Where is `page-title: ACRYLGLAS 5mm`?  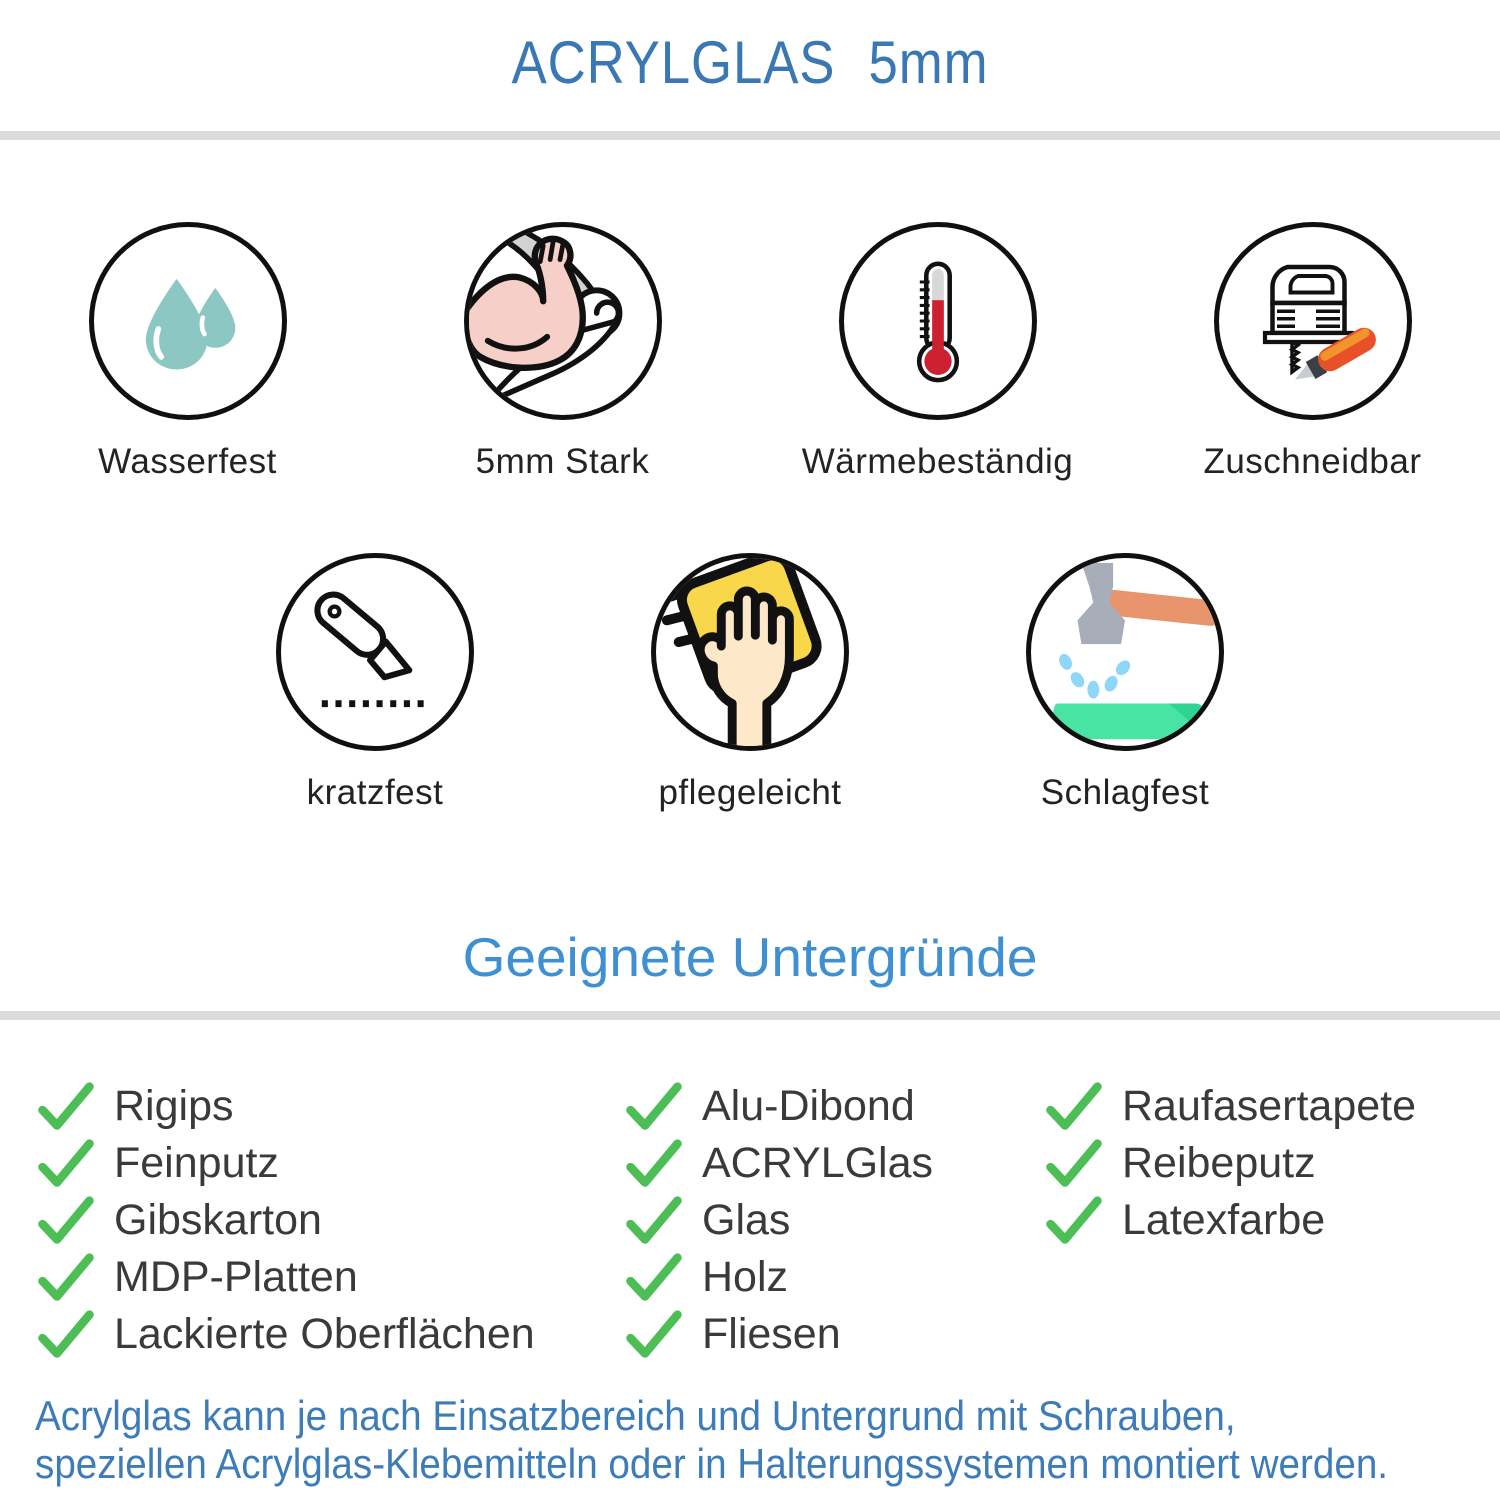 page-title: ACRYLGLAS 5mm is located at coordinates (750, 62).